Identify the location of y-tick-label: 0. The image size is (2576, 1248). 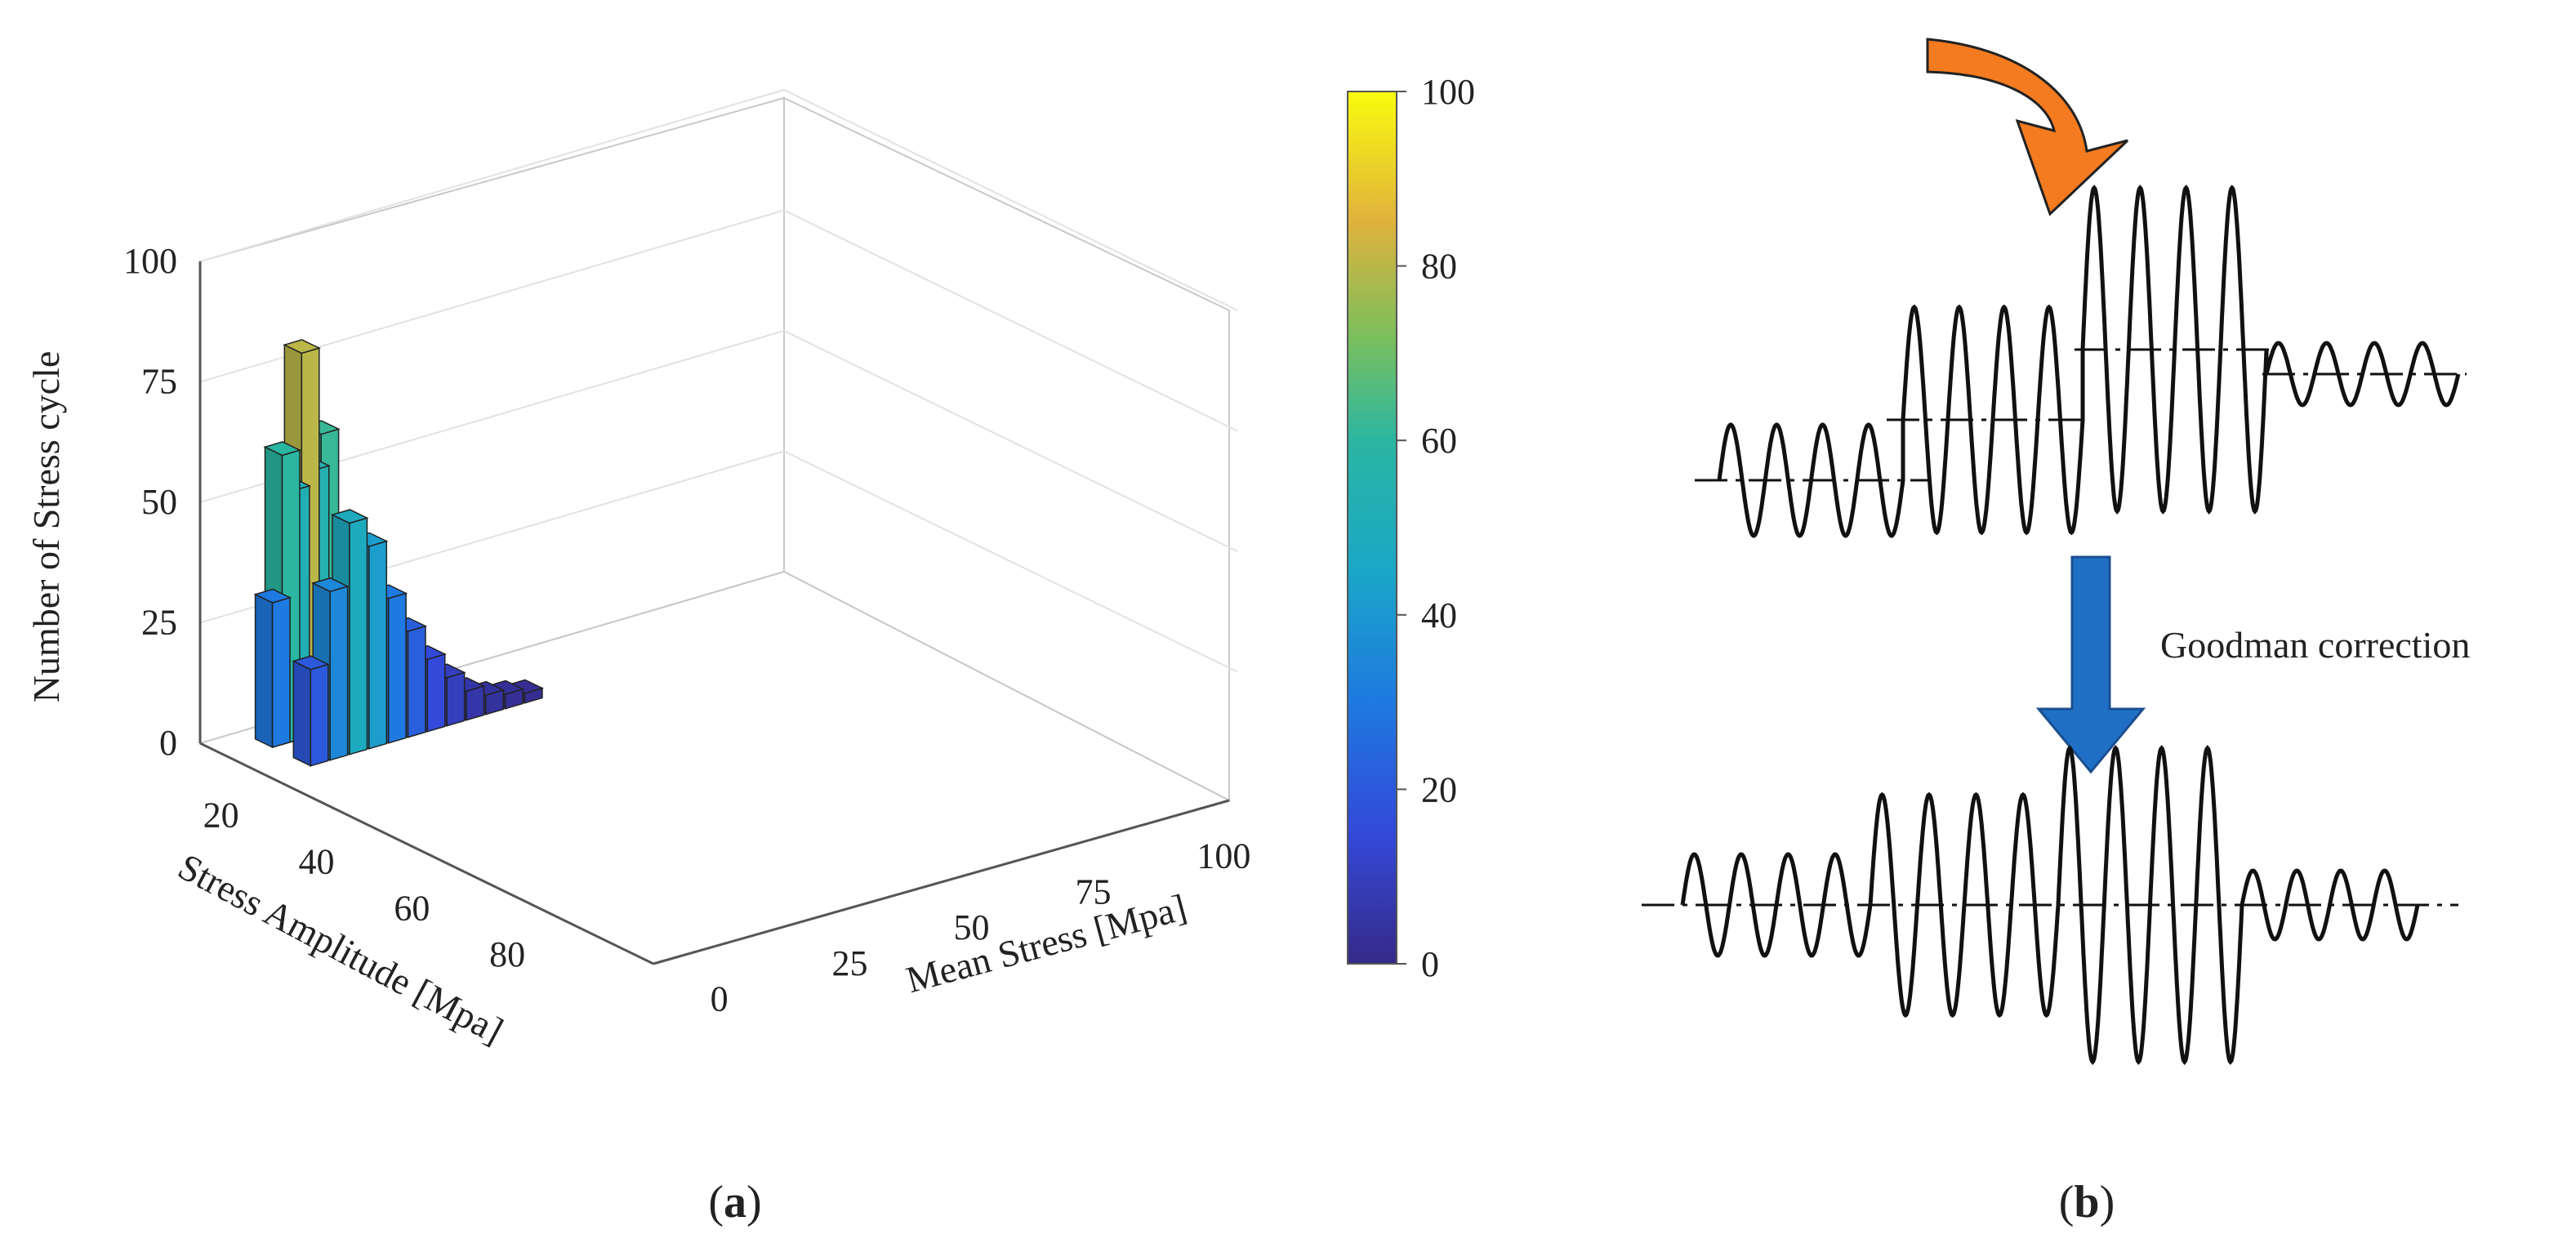
(720, 999).